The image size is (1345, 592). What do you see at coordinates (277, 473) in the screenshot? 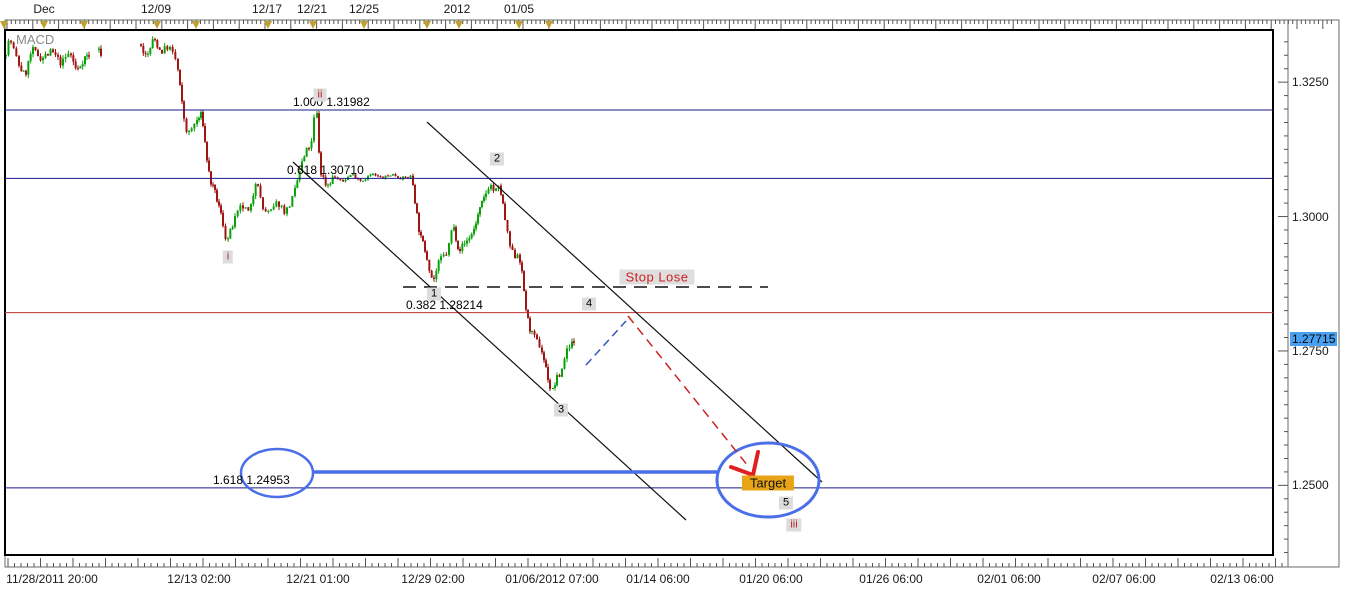
I see `origin-ellipse` at bounding box center [277, 473].